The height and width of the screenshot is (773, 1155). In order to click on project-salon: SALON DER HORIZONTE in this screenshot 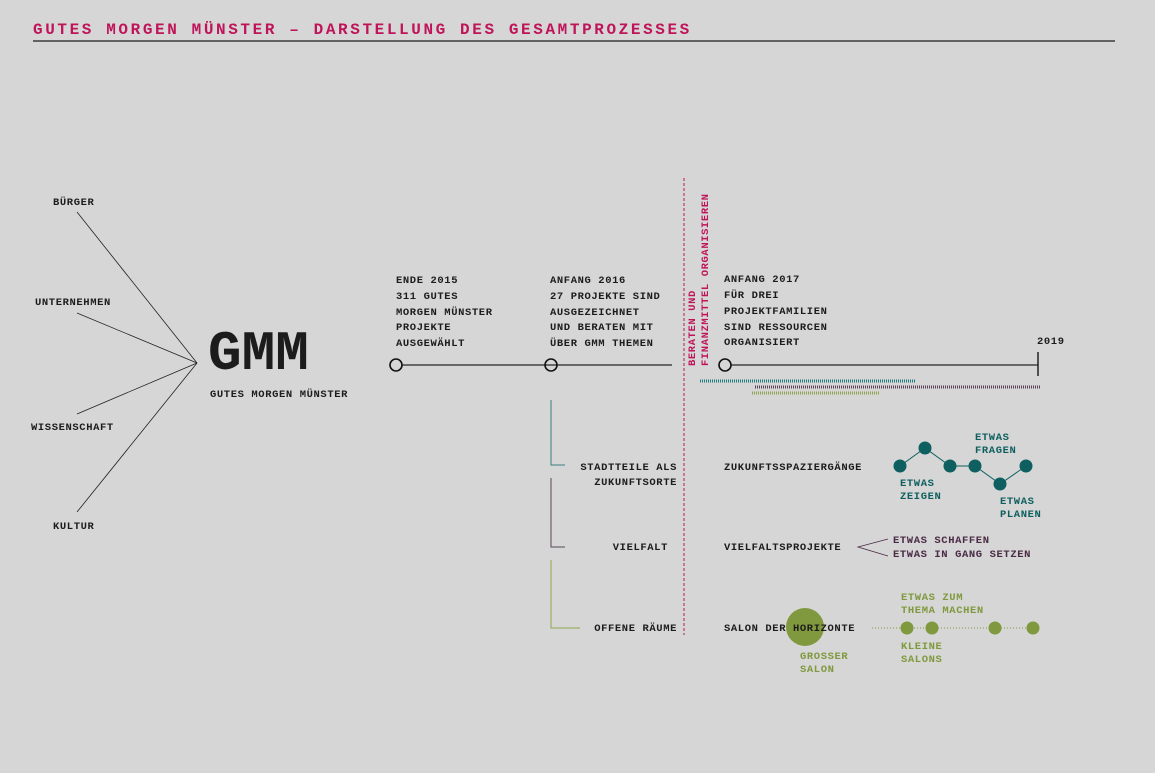, I will do `click(789, 629)`.